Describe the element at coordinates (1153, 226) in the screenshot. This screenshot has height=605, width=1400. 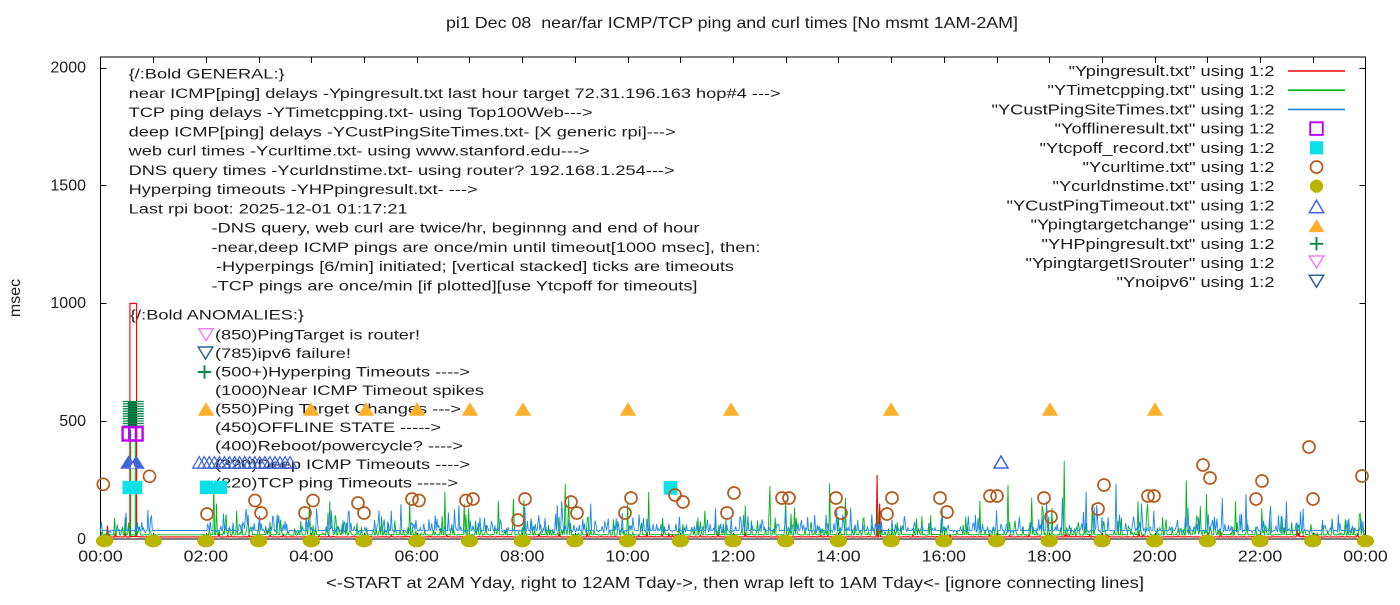
I see `svg-text: "Ypingtargetchange" using 1:2` at that location.